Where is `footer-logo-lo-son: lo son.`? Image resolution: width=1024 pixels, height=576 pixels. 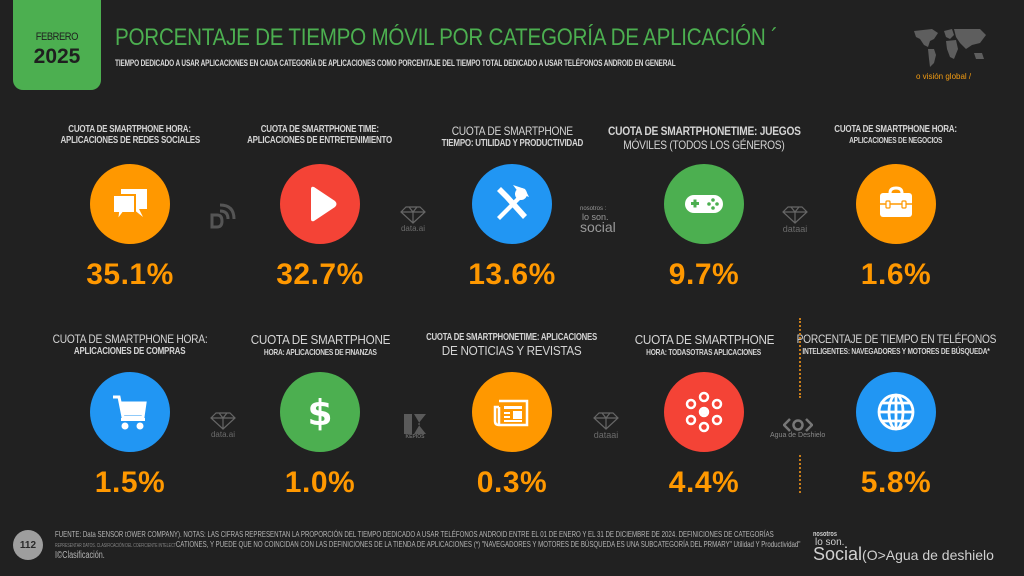
footer-logo-lo-son: lo son. is located at coordinates (830, 542).